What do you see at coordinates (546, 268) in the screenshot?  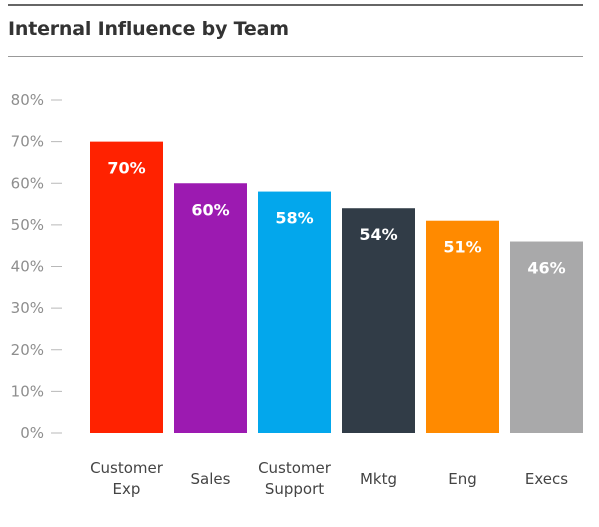 I see `bar-value-label: 46%` at bounding box center [546, 268].